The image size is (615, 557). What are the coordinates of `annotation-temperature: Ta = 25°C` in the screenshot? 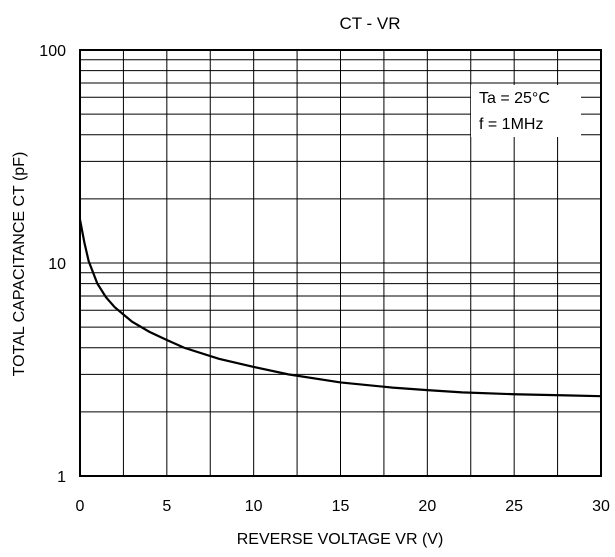 It's located at (514, 98).